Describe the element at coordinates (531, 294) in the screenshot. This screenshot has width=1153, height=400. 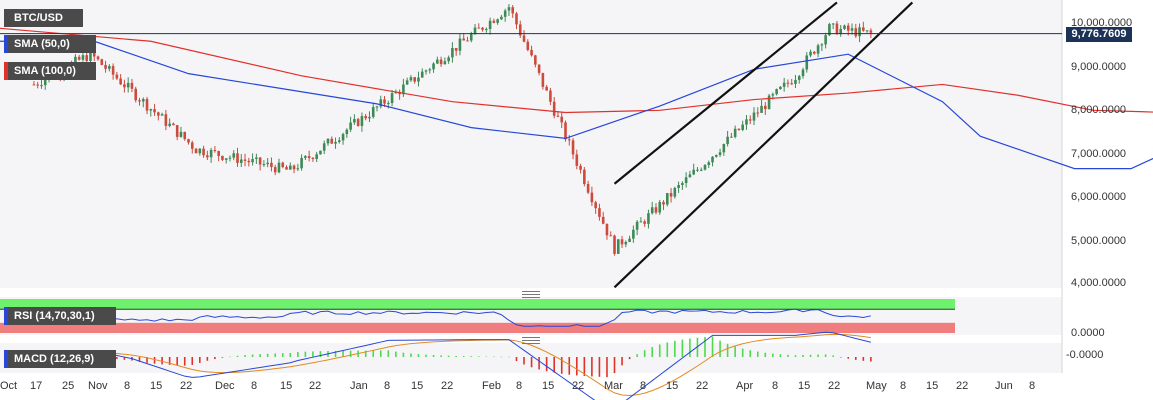
I see `rsi-panel-resize-handle` at that location.